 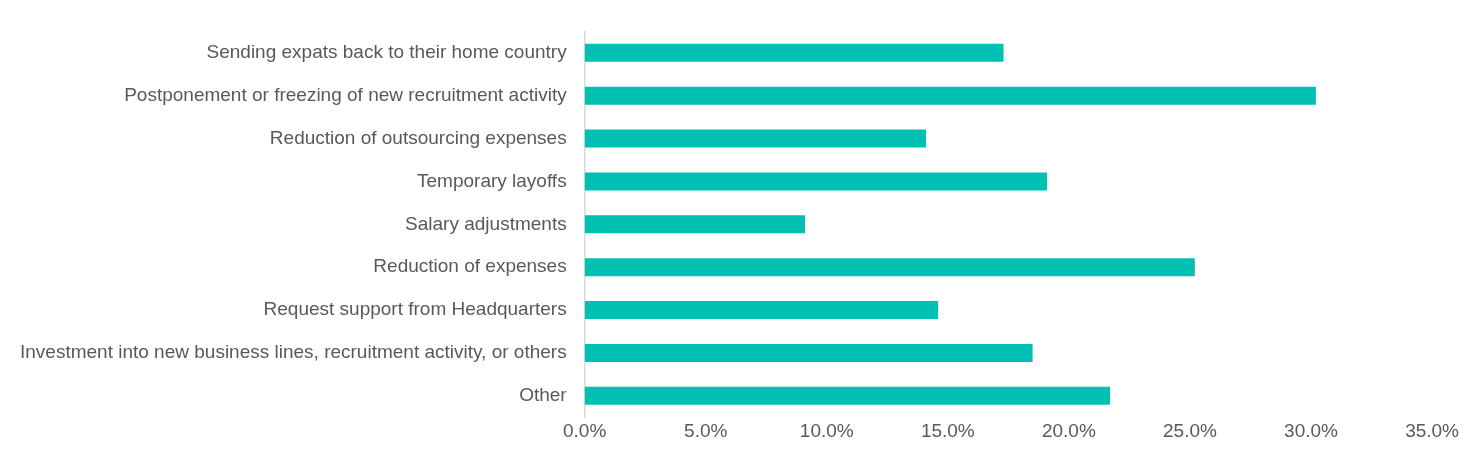 What do you see at coordinates (1311, 430) in the screenshot?
I see `x-tick-label: 30.0%` at bounding box center [1311, 430].